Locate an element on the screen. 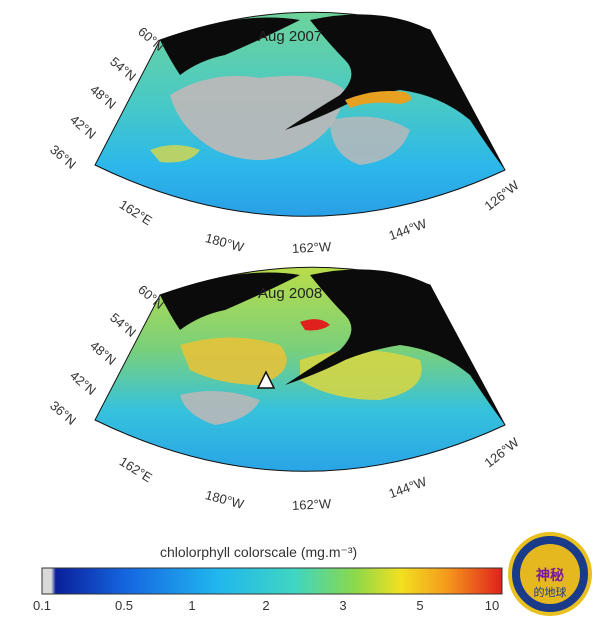 The height and width of the screenshot is (624, 600). colorbar-tick: 10 is located at coordinates (492, 605).